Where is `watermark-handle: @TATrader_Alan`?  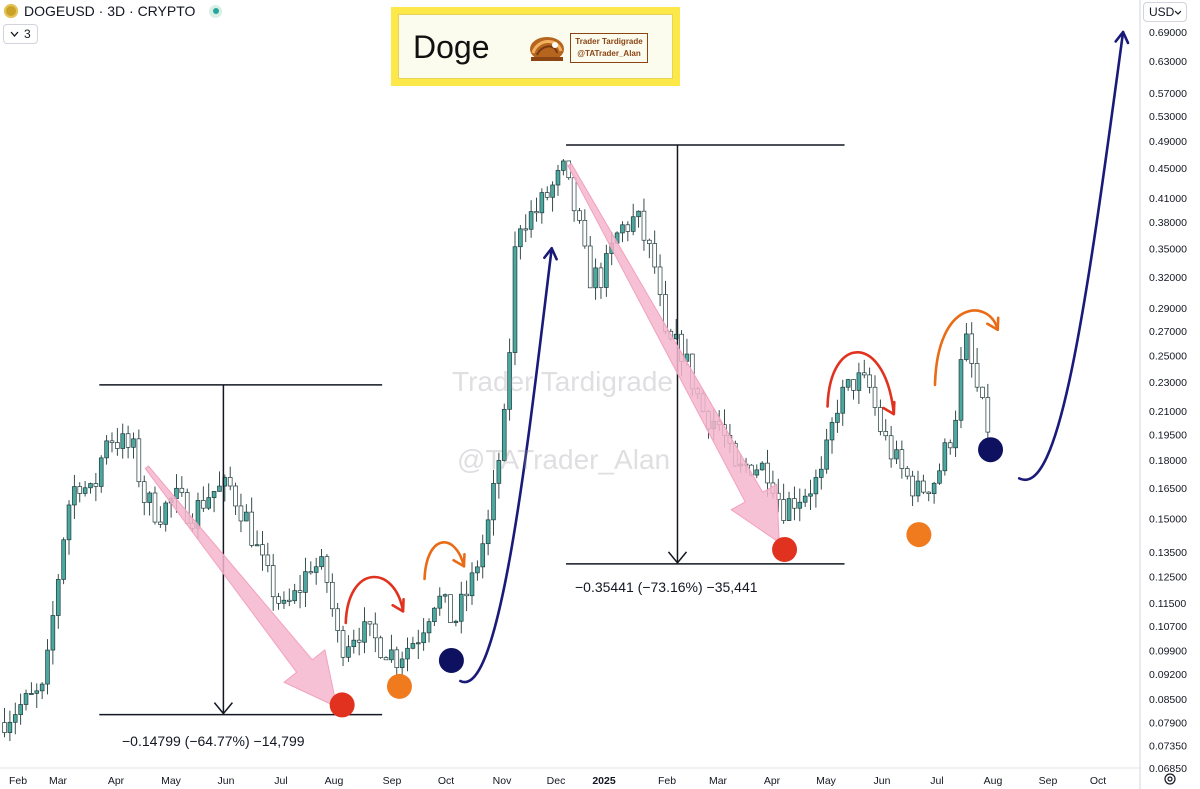 watermark-handle: @TATrader_Alan is located at coordinates (564, 459).